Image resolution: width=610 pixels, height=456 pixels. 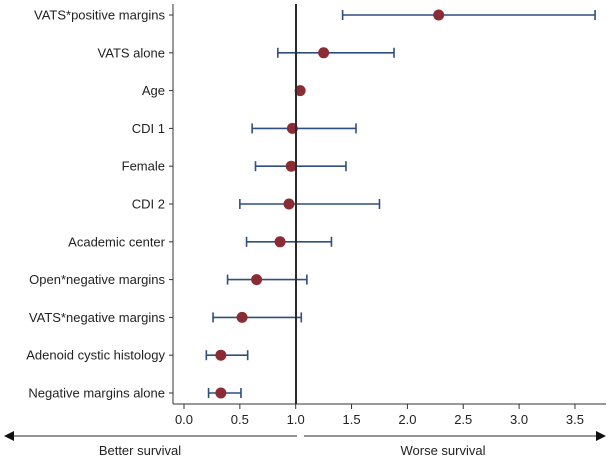 What do you see at coordinates (9, 436) in the screenshot?
I see `left-arrowhead` at bounding box center [9, 436].